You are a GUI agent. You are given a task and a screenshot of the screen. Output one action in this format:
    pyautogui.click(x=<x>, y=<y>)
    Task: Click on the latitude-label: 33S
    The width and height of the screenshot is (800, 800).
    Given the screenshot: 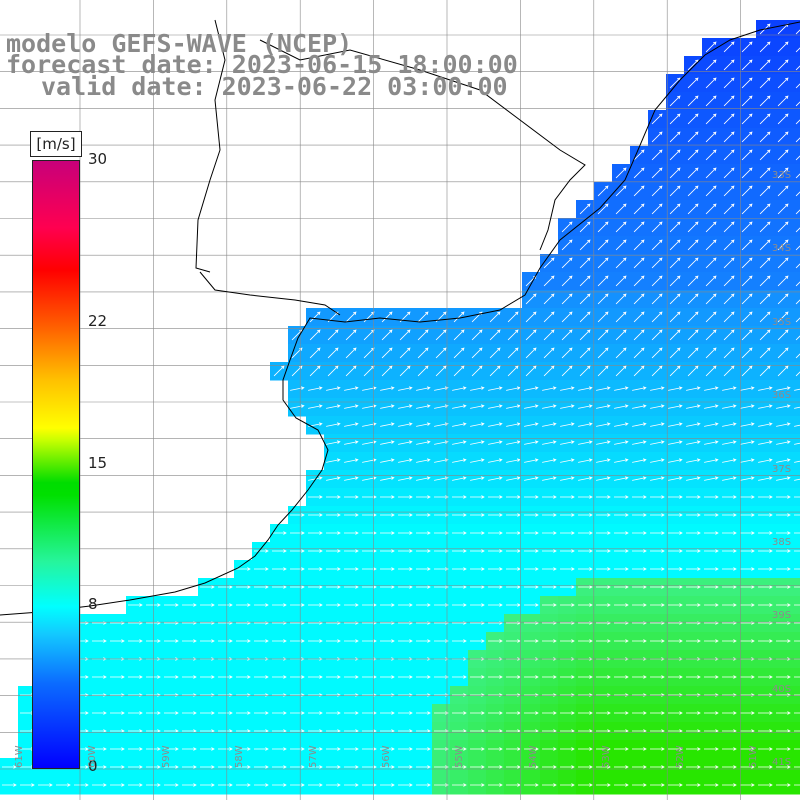 What is the action you would take?
    pyautogui.click(x=782, y=175)
    